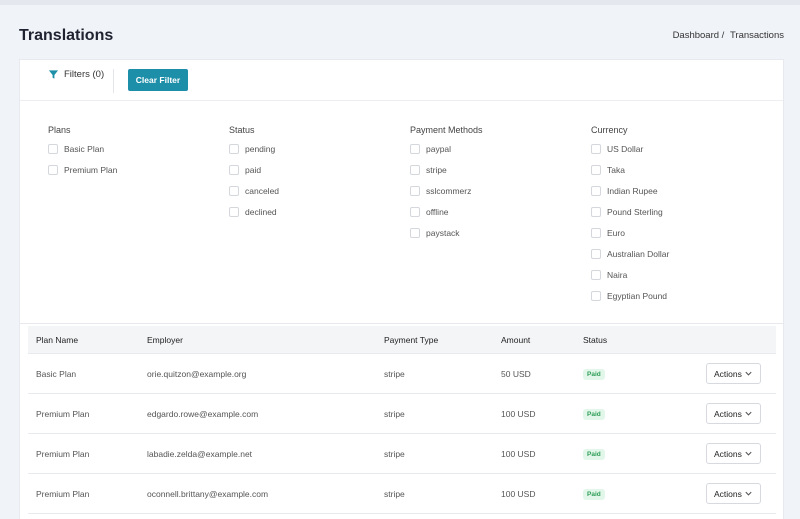 This screenshot has width=800, height=519. I want to click on filter-option-taka: Taka, so click(630, 169).